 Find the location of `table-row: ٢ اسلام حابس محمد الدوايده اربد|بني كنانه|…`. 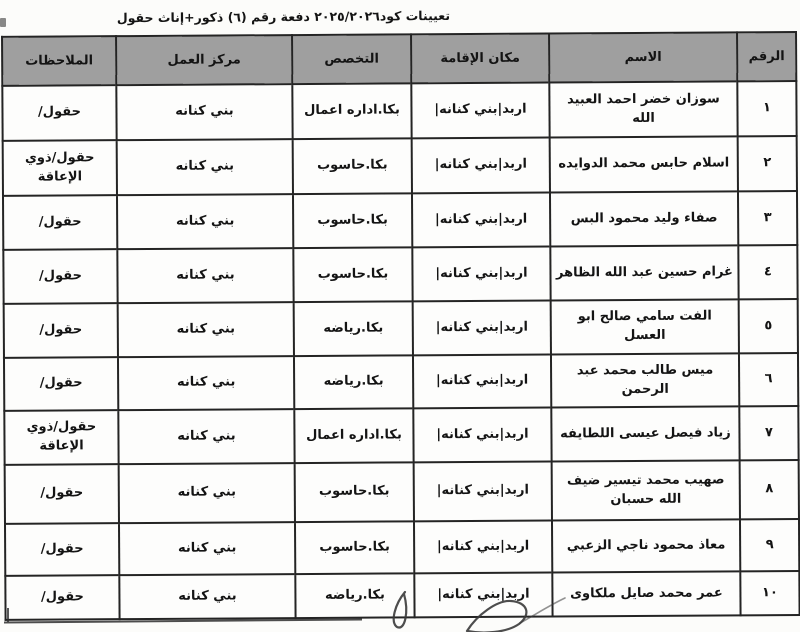

table-row: ٢ اسلام حابس محمد الدوايده اربد|بني كنانه|… is located at coordinates (399, 166).